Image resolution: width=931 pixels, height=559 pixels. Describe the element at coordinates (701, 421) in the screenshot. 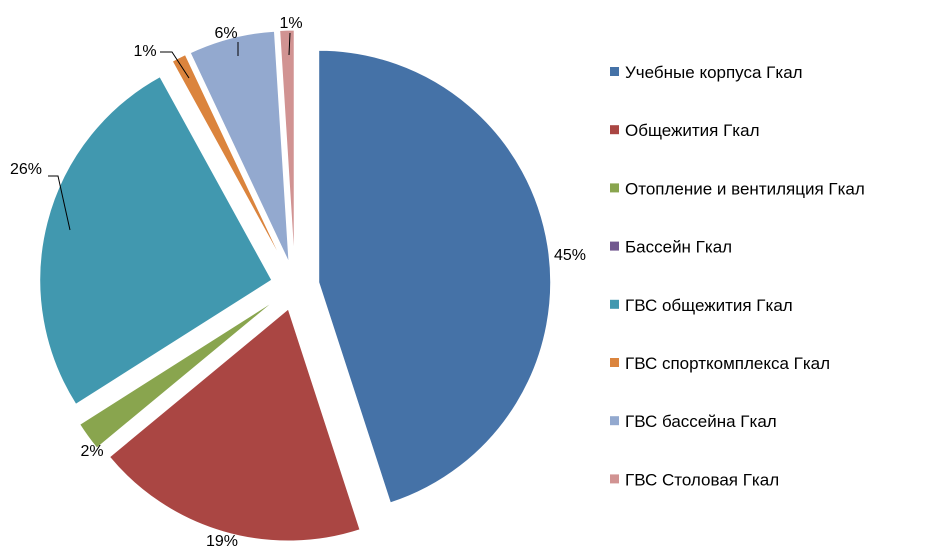

I see `legend-label-7: ГВС бассейна Гкал` at that location.